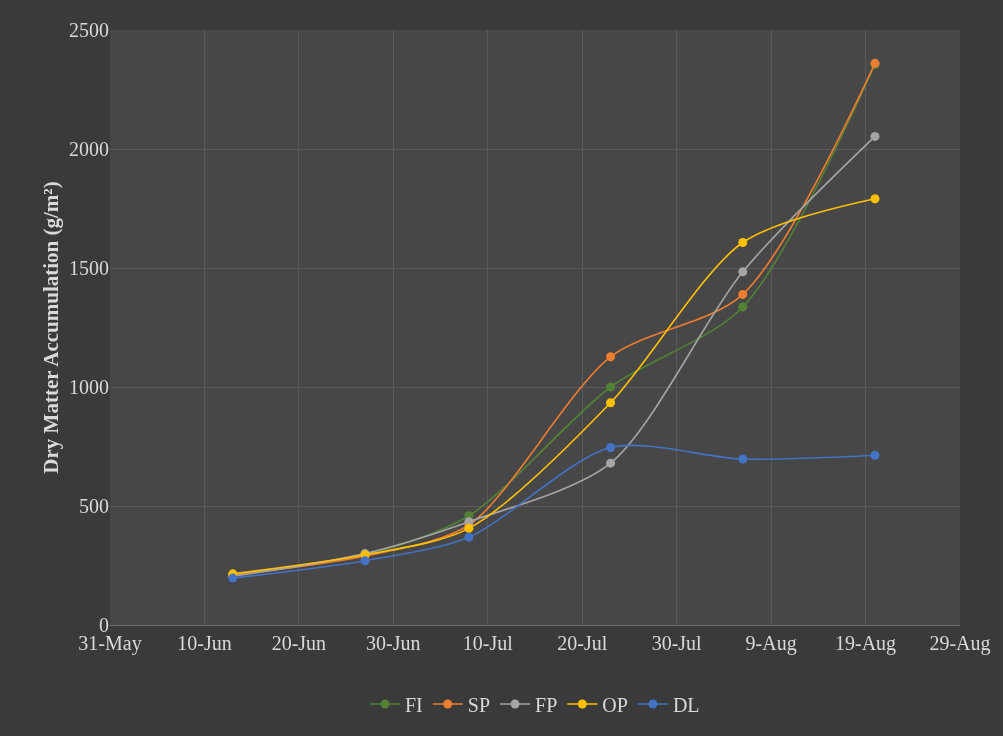 The width and height of the screenshot is (1003, 736). I want to click on x-tick-label: 30-Jul, so click(677, 643).